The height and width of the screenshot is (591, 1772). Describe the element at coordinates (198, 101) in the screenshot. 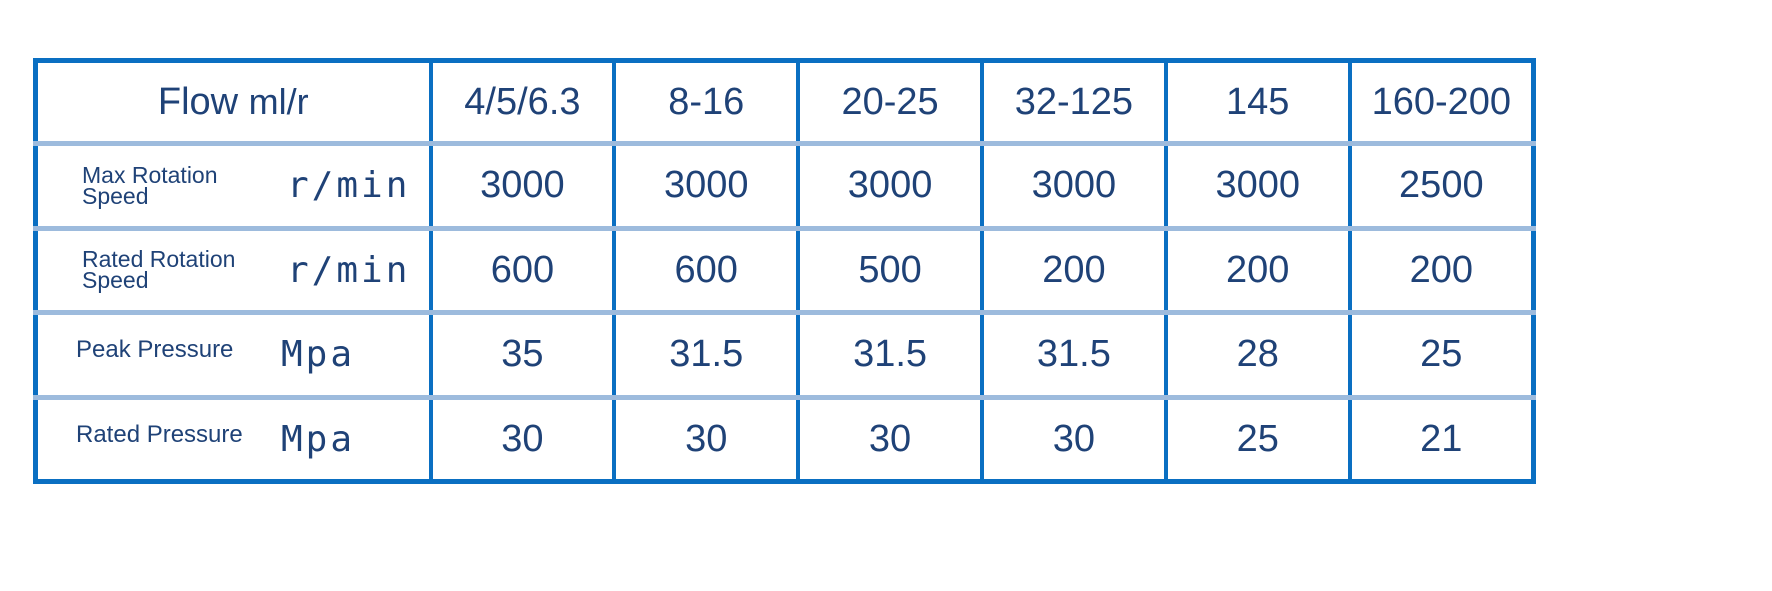

I see `flow-label: Flow` at that location.